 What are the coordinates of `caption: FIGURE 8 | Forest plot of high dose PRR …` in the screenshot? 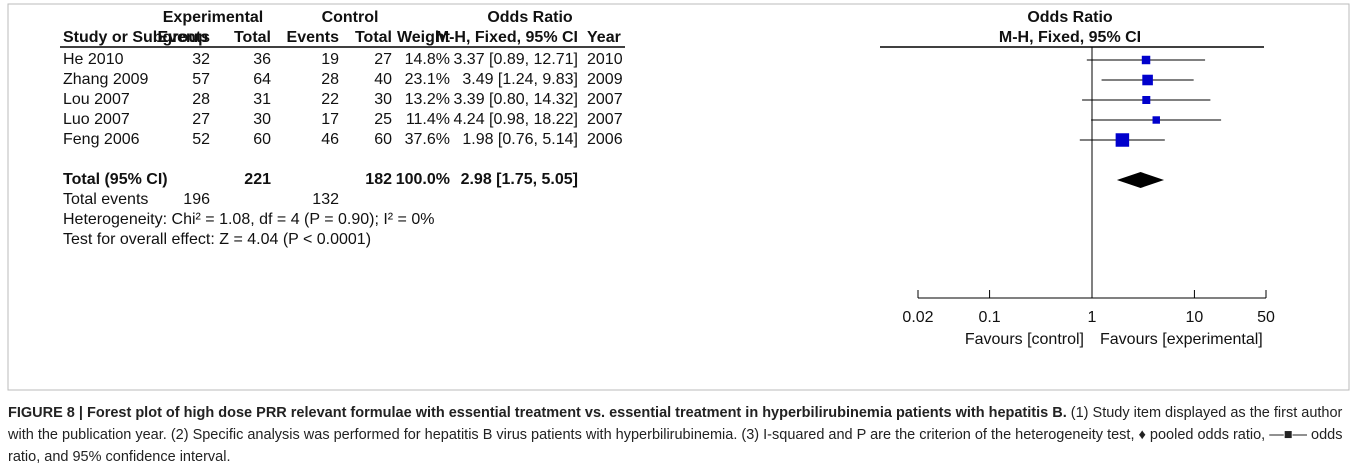 It's located at (678, 435).